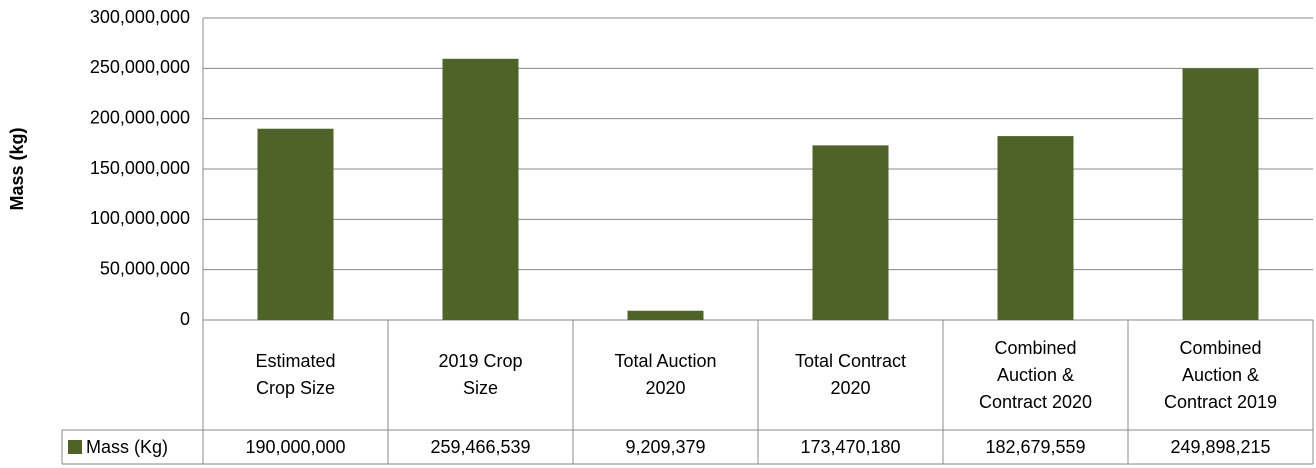 The height and width of the screenshot is (468, 1316). What do you see at coordinates (185, 319) in the screenshot?
I see `y-tick-label: 0` at bounding box center [185, 319].